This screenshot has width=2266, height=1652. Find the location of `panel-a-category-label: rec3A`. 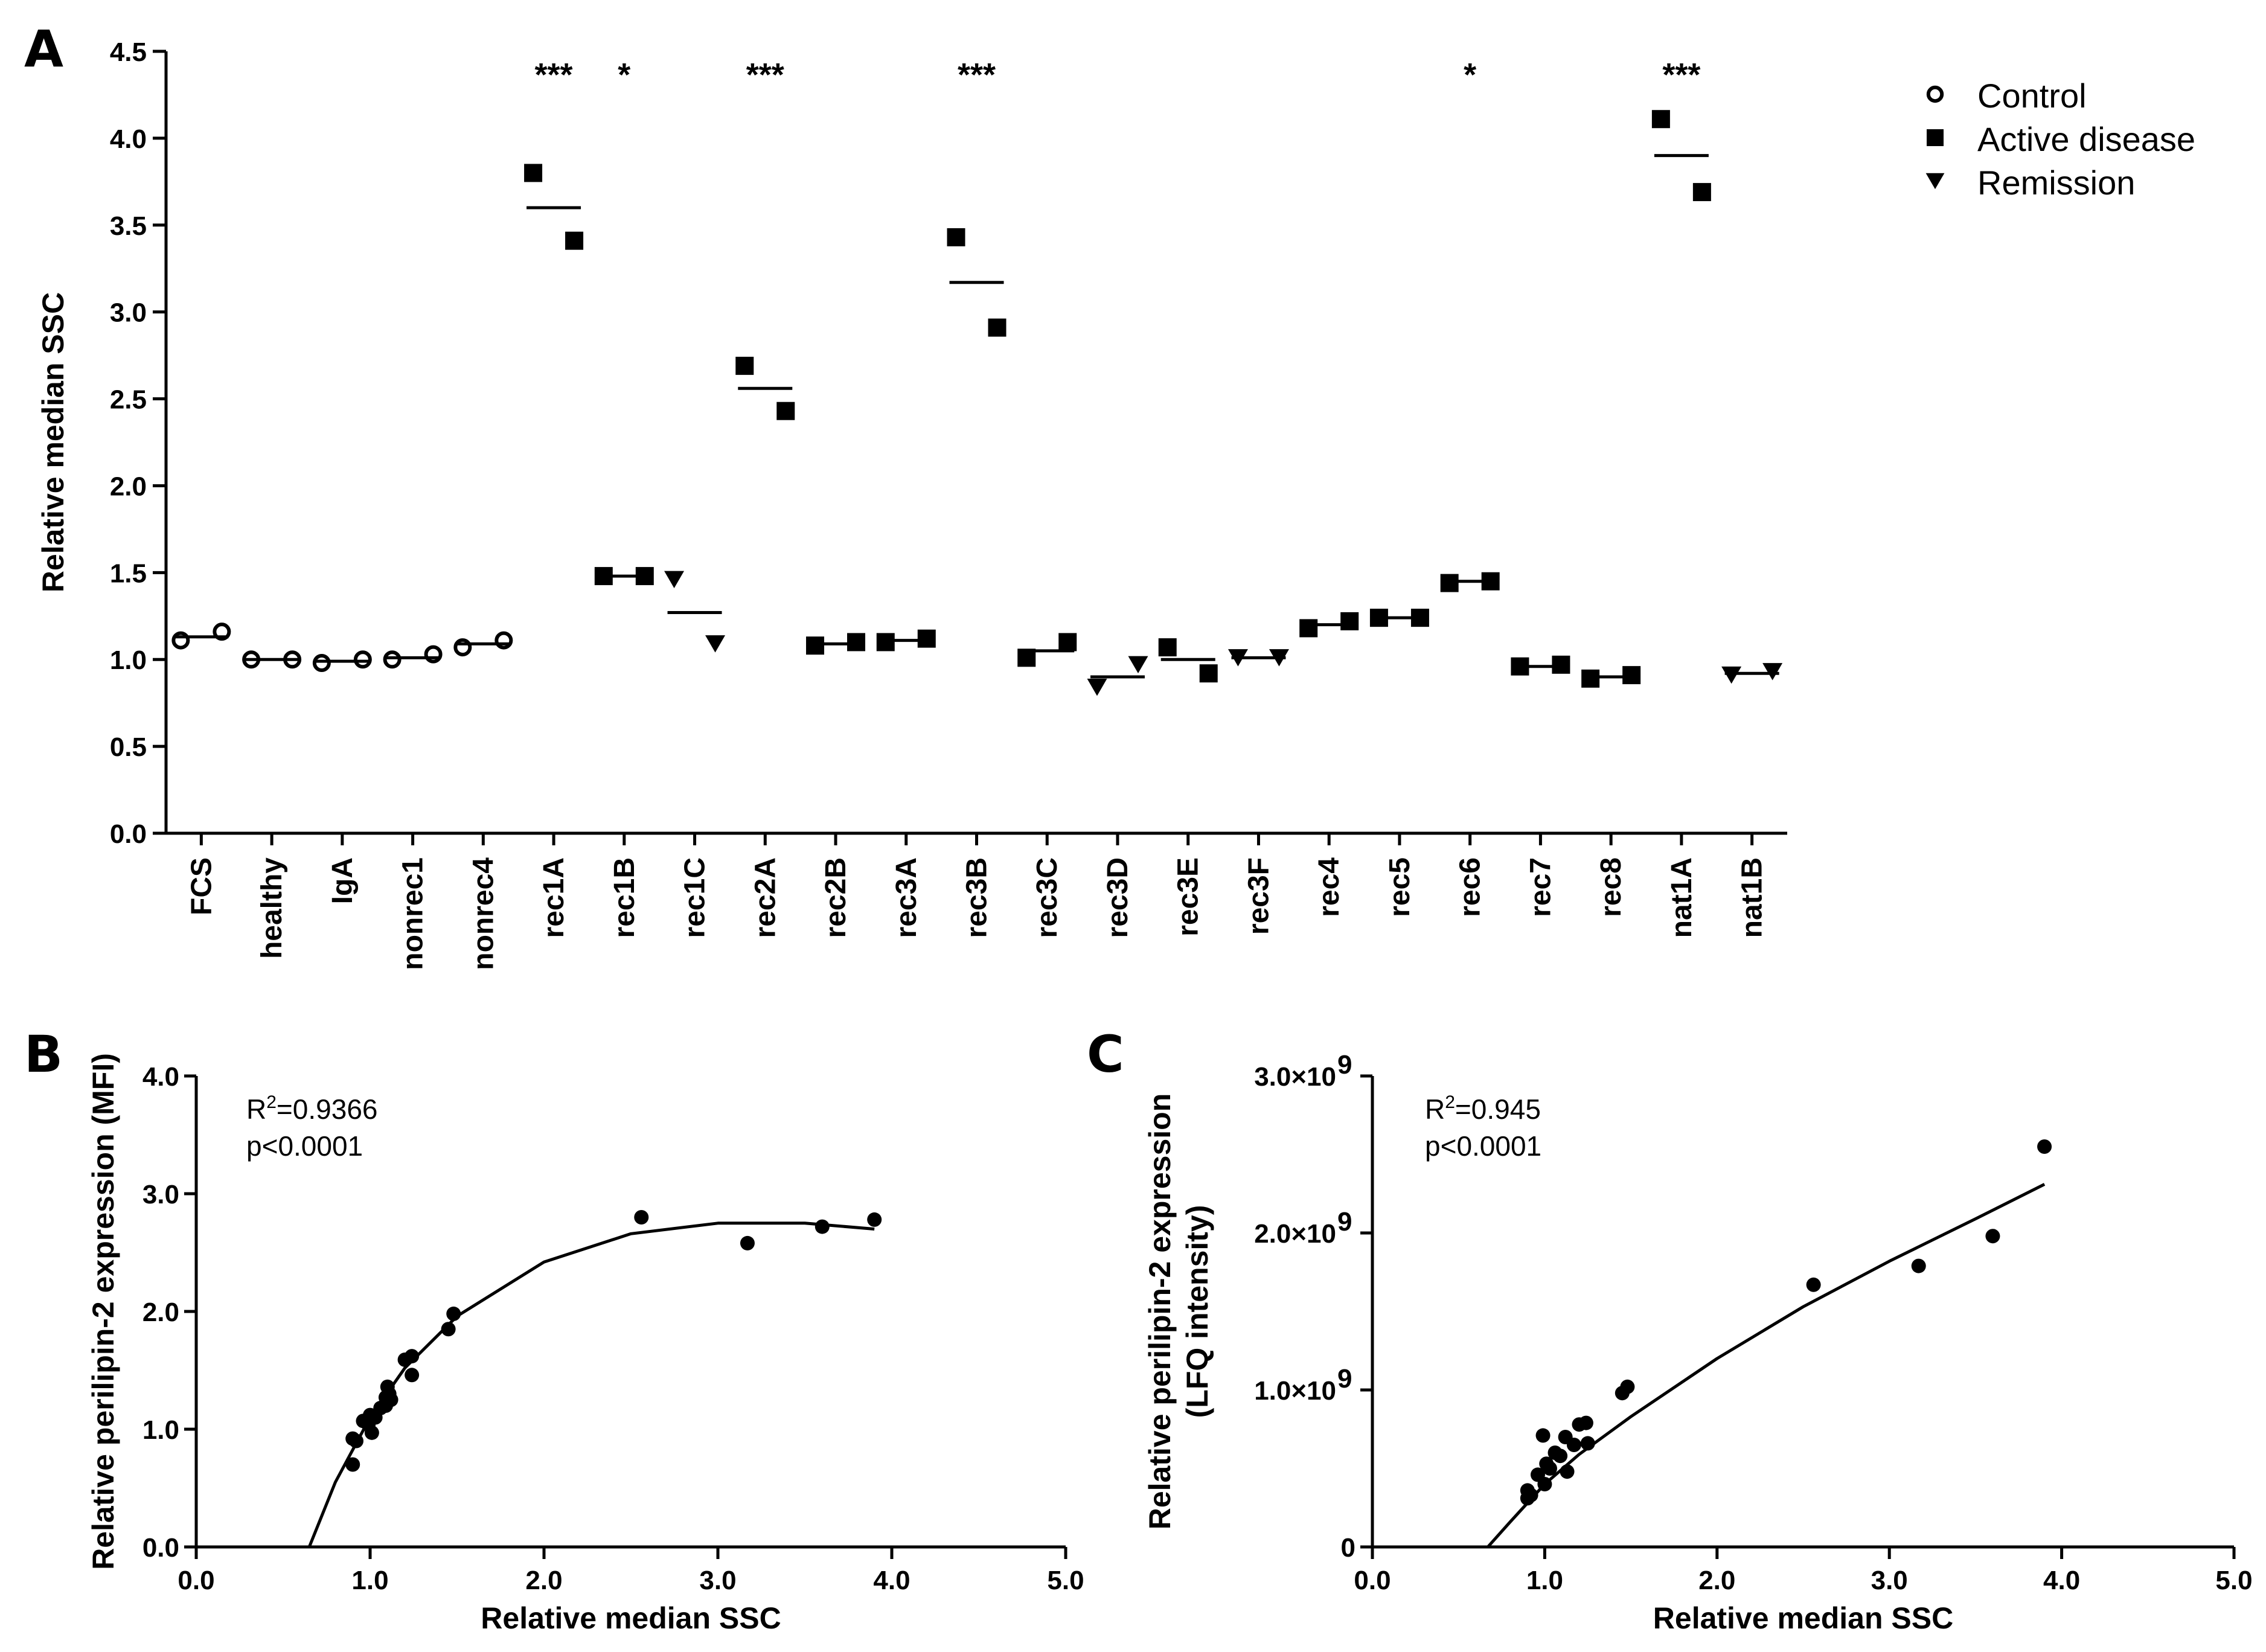

panel-a-category-label: rec3A is located at coordinates (907, 897).